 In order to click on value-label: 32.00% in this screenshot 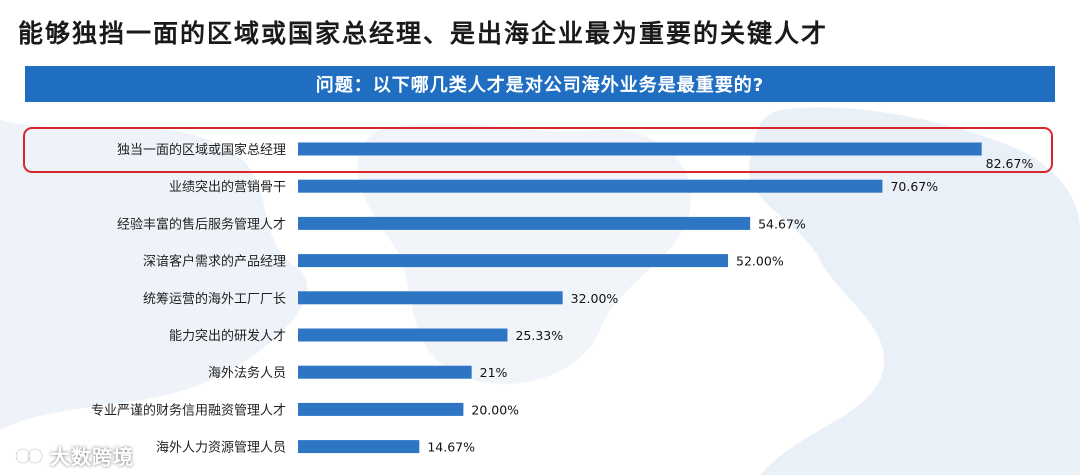, I will do `click(595, 298)`.